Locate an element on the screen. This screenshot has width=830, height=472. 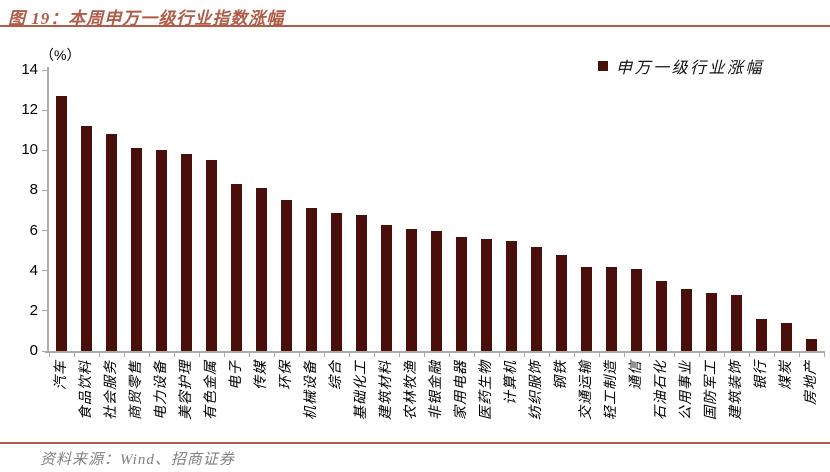
category-label: 环保 is located at coordinates (286, 375).